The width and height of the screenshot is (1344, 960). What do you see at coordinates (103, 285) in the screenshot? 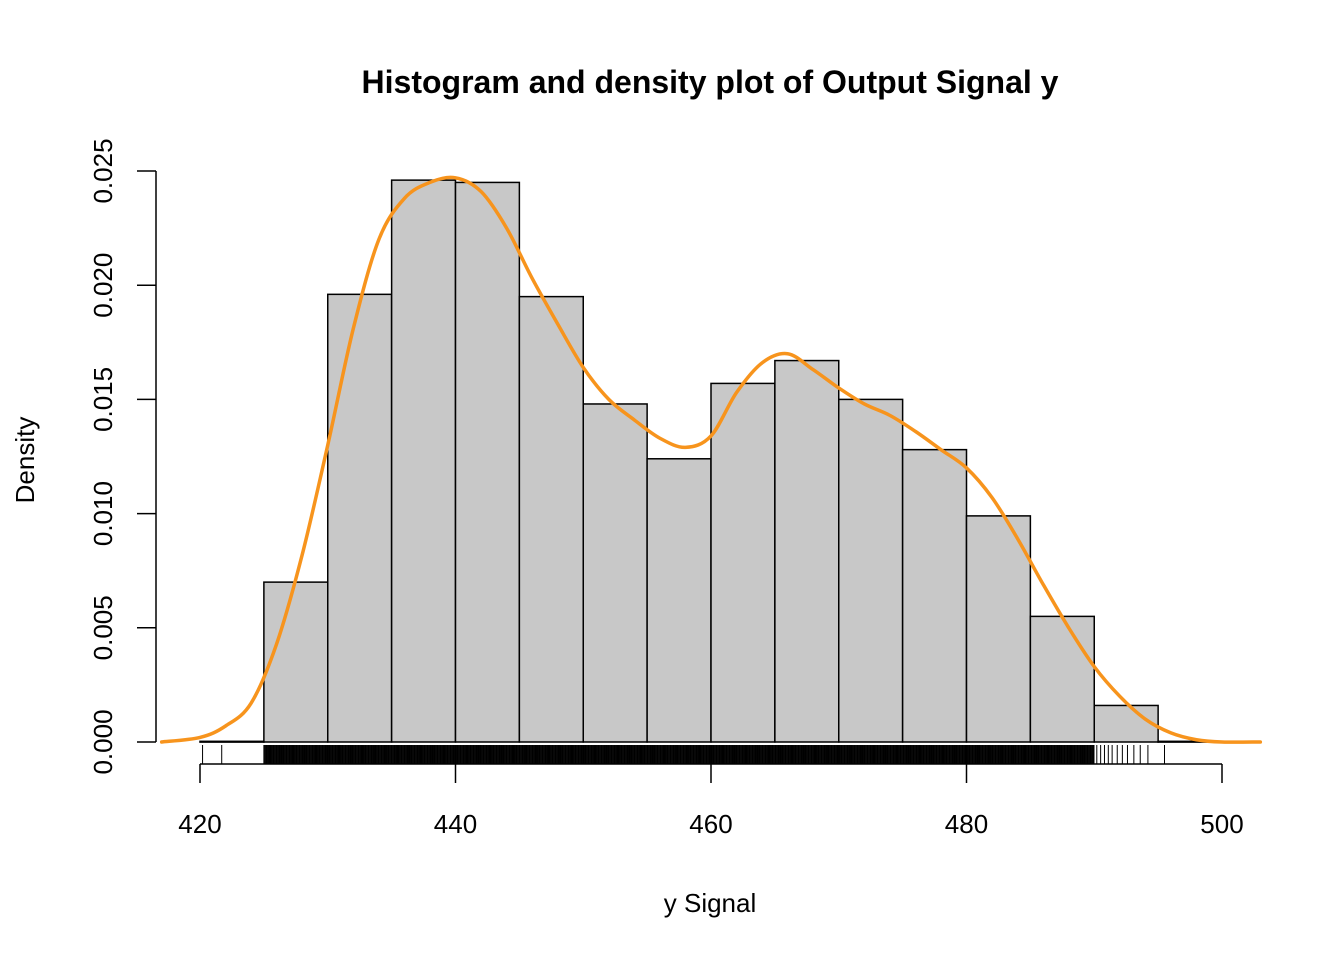
I see `y-tick-label: 0.020` at bounding box center [103, 285].